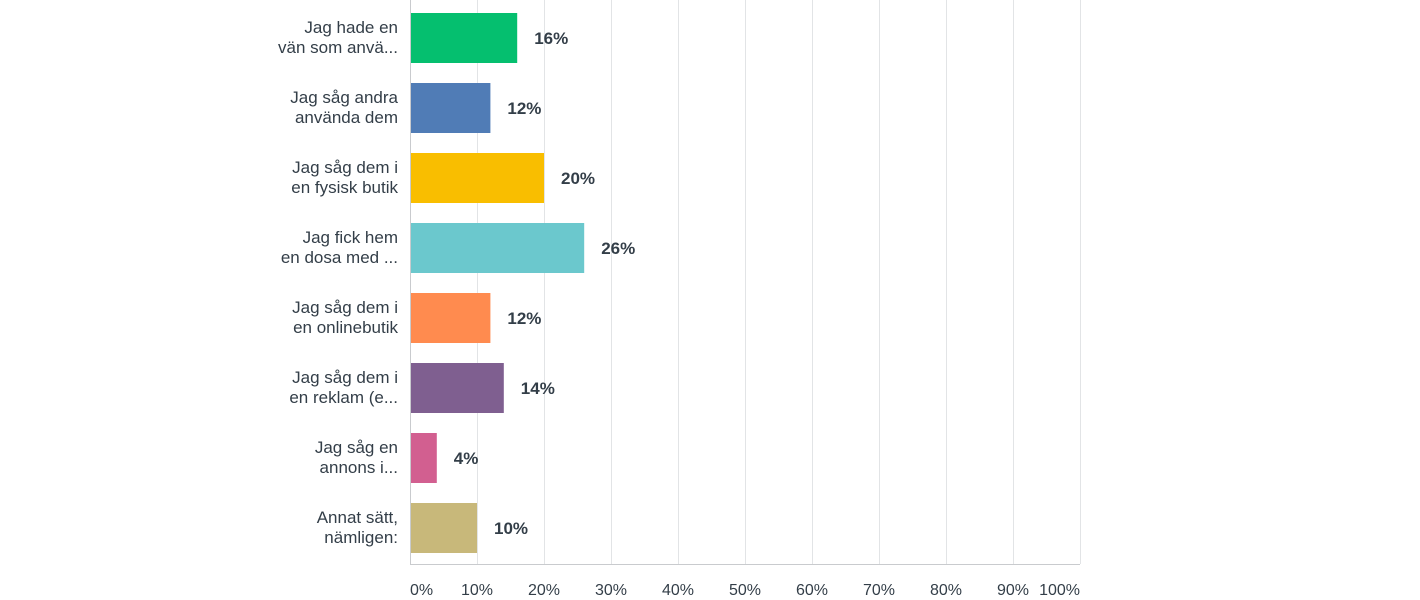  I want to click on x-tick-label: 40%, so click(678, 590).